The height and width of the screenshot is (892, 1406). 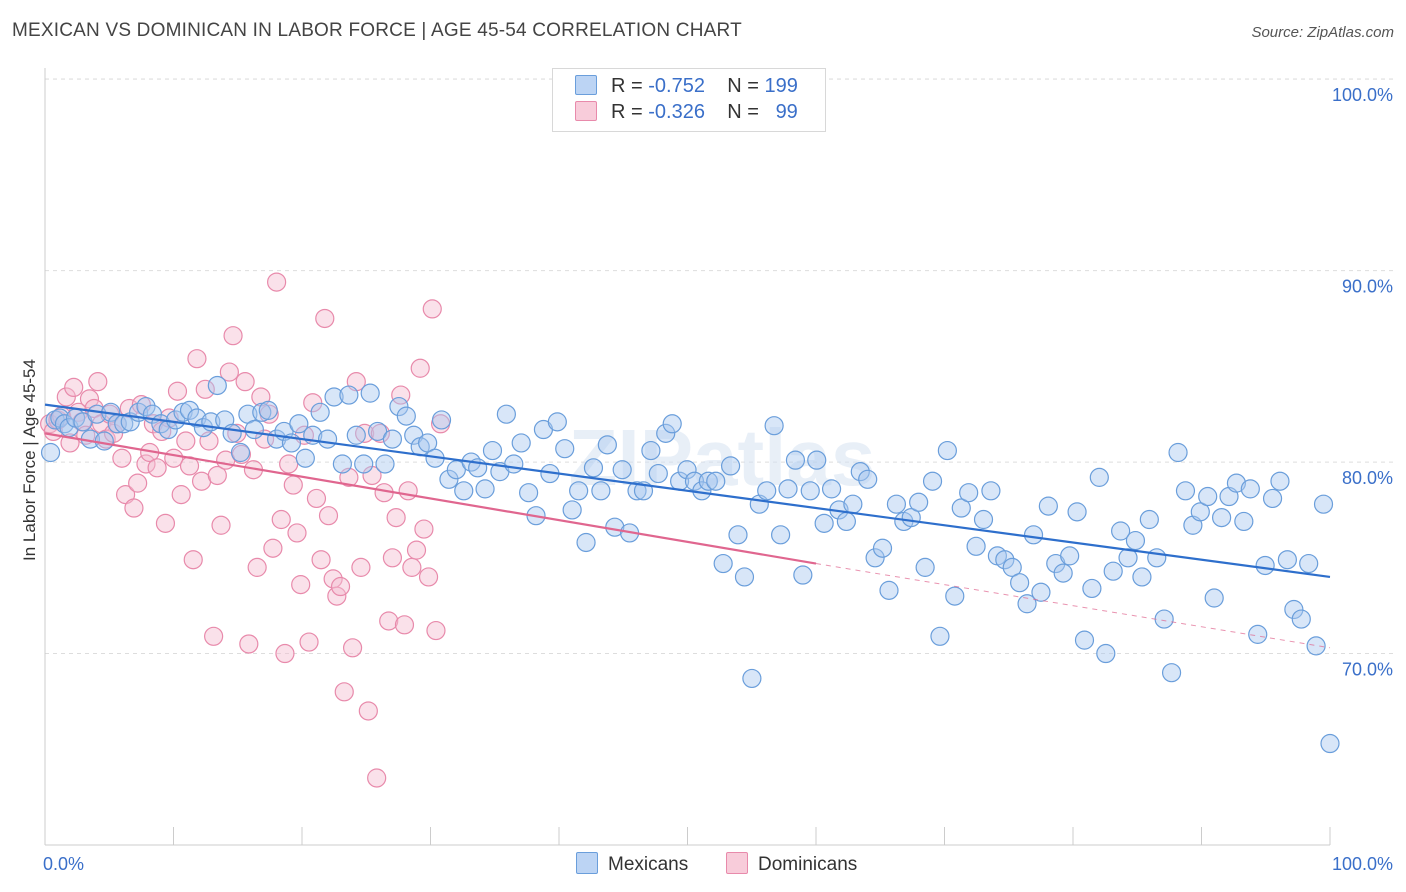 I want to click on mexicans-swatch, so click(x=587, y=863).